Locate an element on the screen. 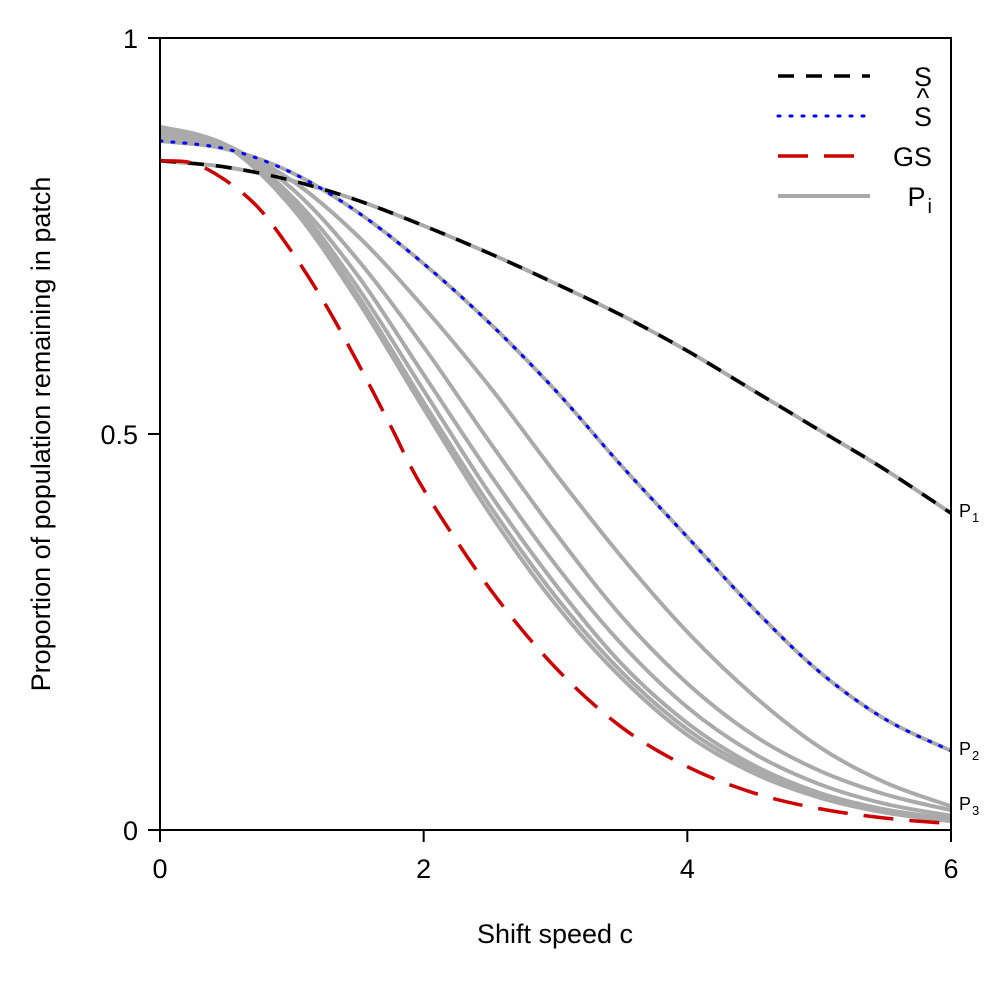 The width and height of the screenshot is (991, 991). legend-label-s: S is located at coordinates (923, 77).